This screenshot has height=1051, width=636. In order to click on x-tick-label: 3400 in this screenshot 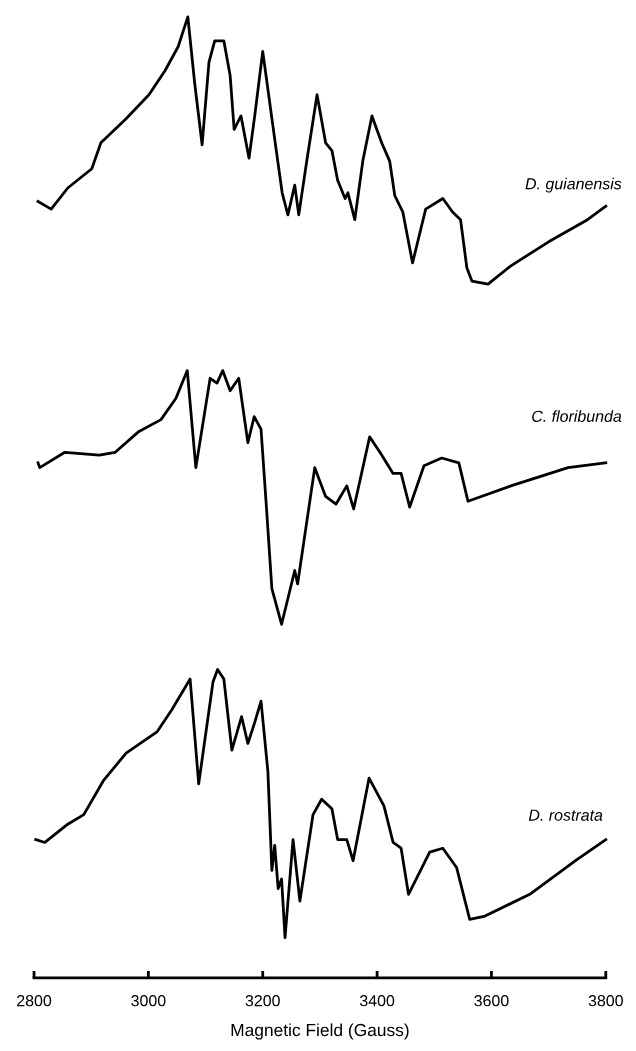, I will do `click(377, 1001)`.